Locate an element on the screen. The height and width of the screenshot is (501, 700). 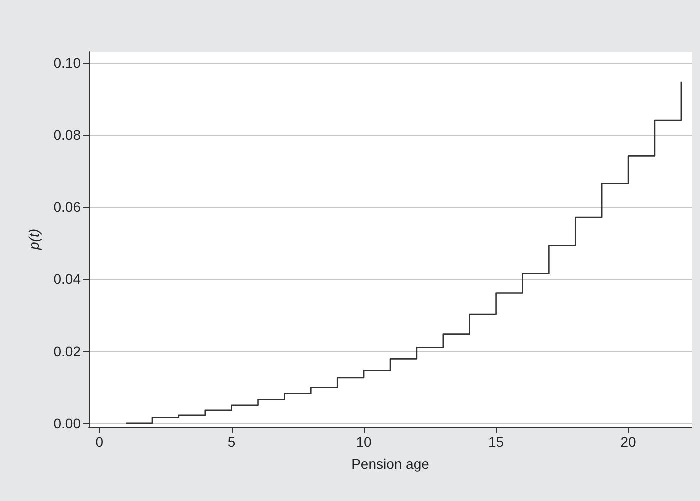
x-tick-label: 5 is located at coordinates (232, 442).